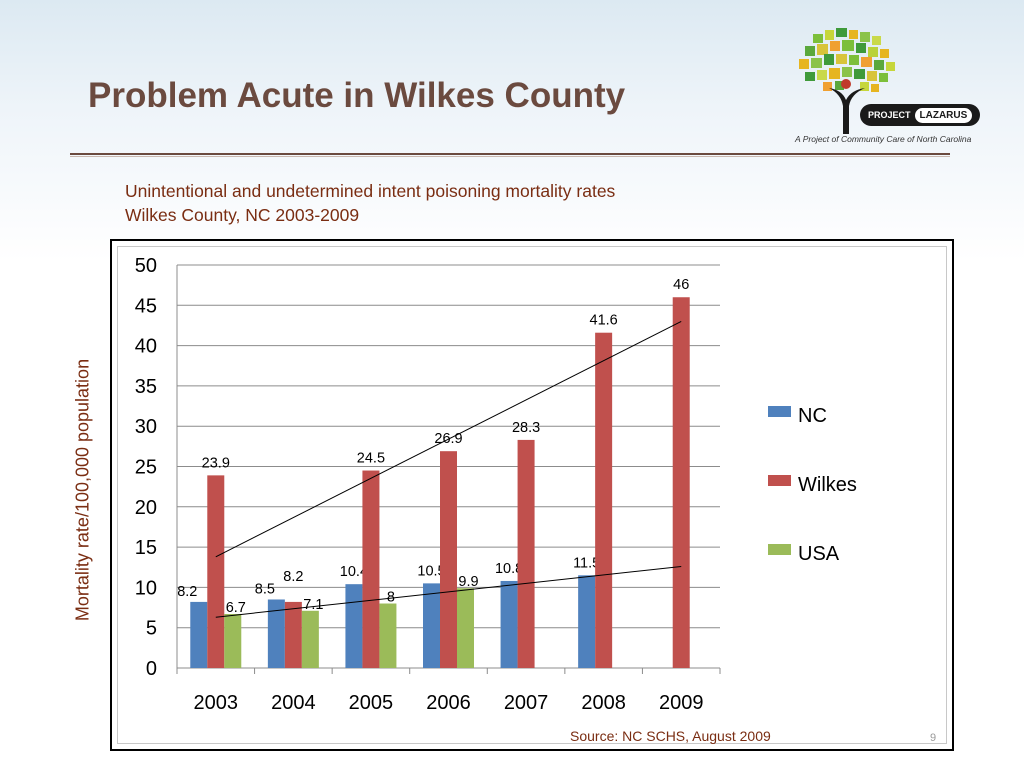 This screenshot has width=1024, height=768. Describe the element at coordinates (681, 285) in the screenshot. I see `data-label: 46` at that location.